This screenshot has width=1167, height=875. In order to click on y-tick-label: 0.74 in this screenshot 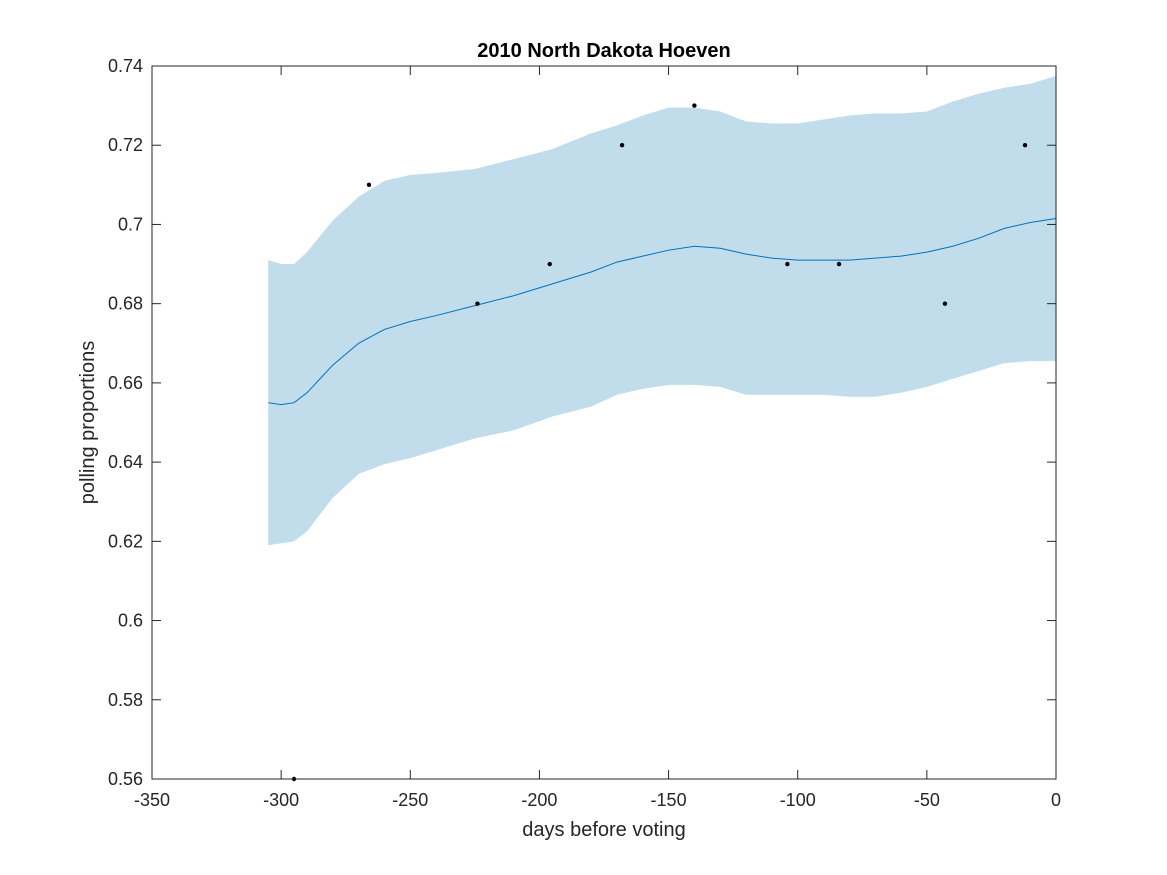, I will do `click(125, 66)`.